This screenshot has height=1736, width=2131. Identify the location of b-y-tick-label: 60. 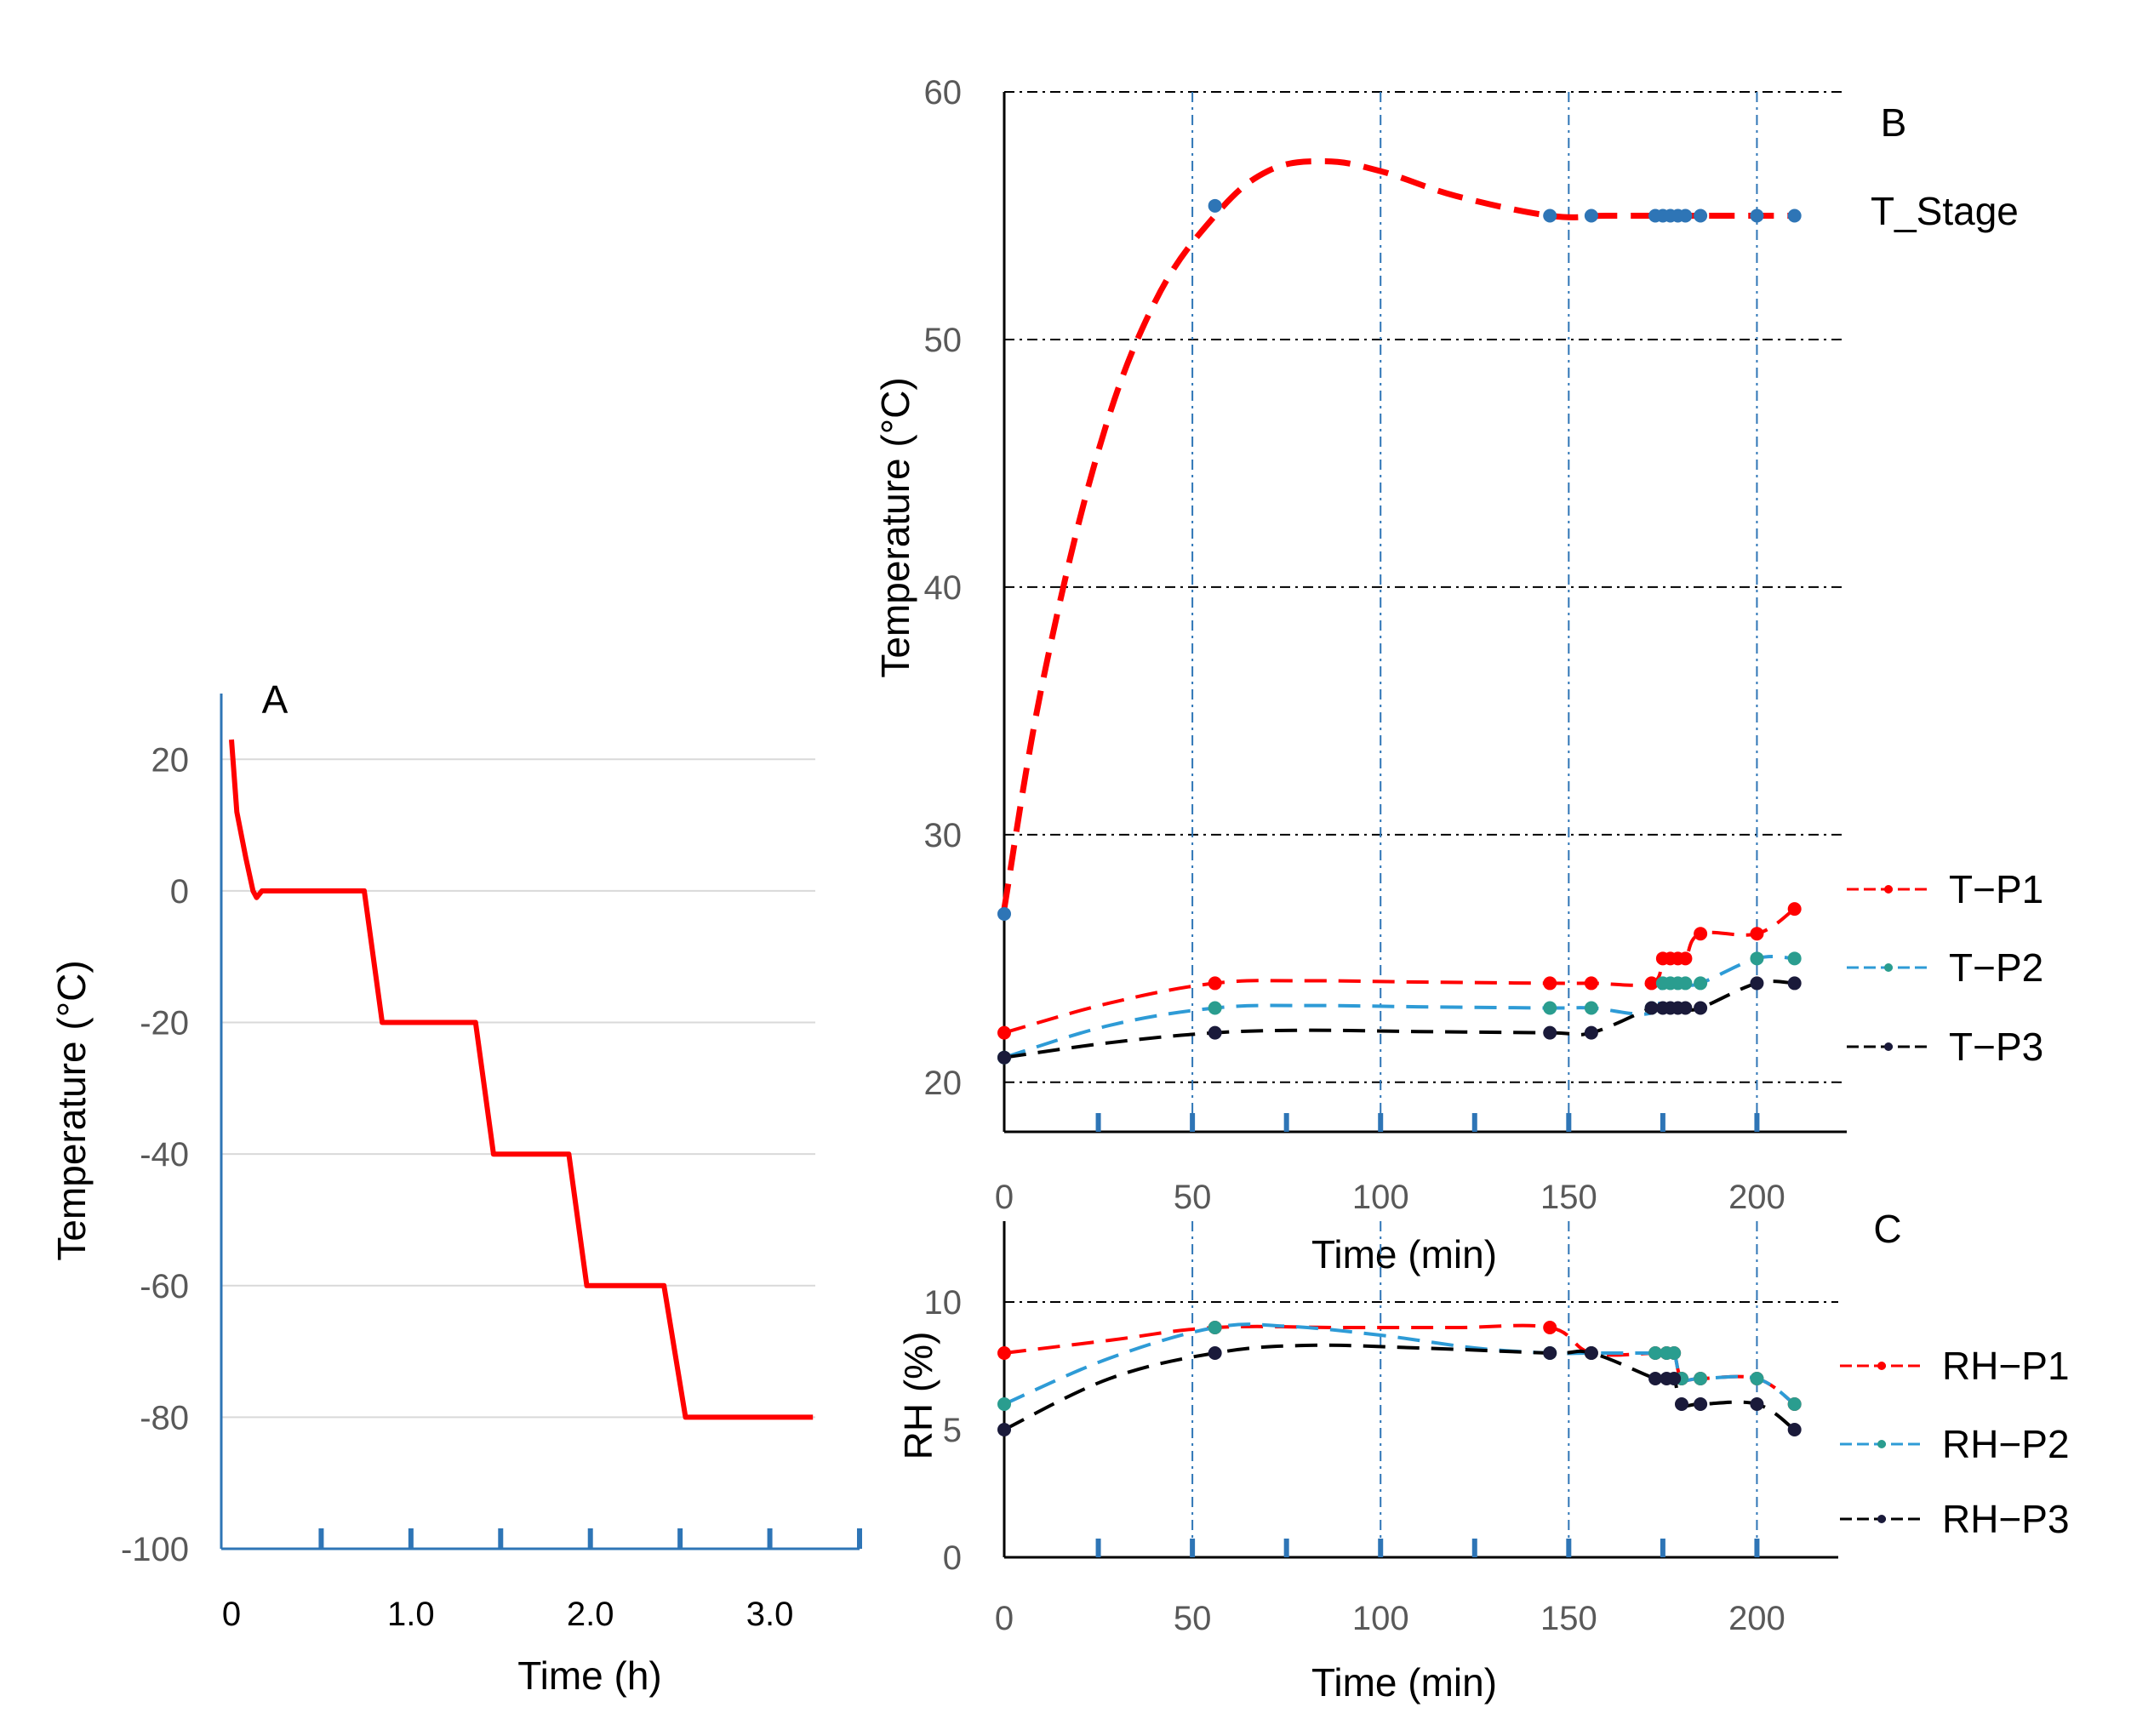
(943, 92).